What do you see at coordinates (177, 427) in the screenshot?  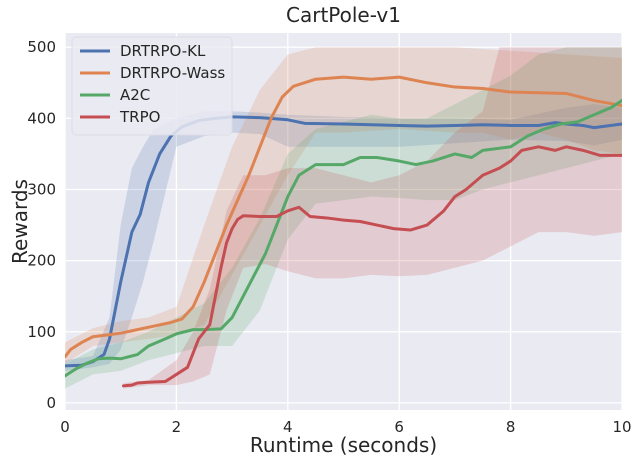 I see `x-tick-label: 2` at bounding box center [177, 427].